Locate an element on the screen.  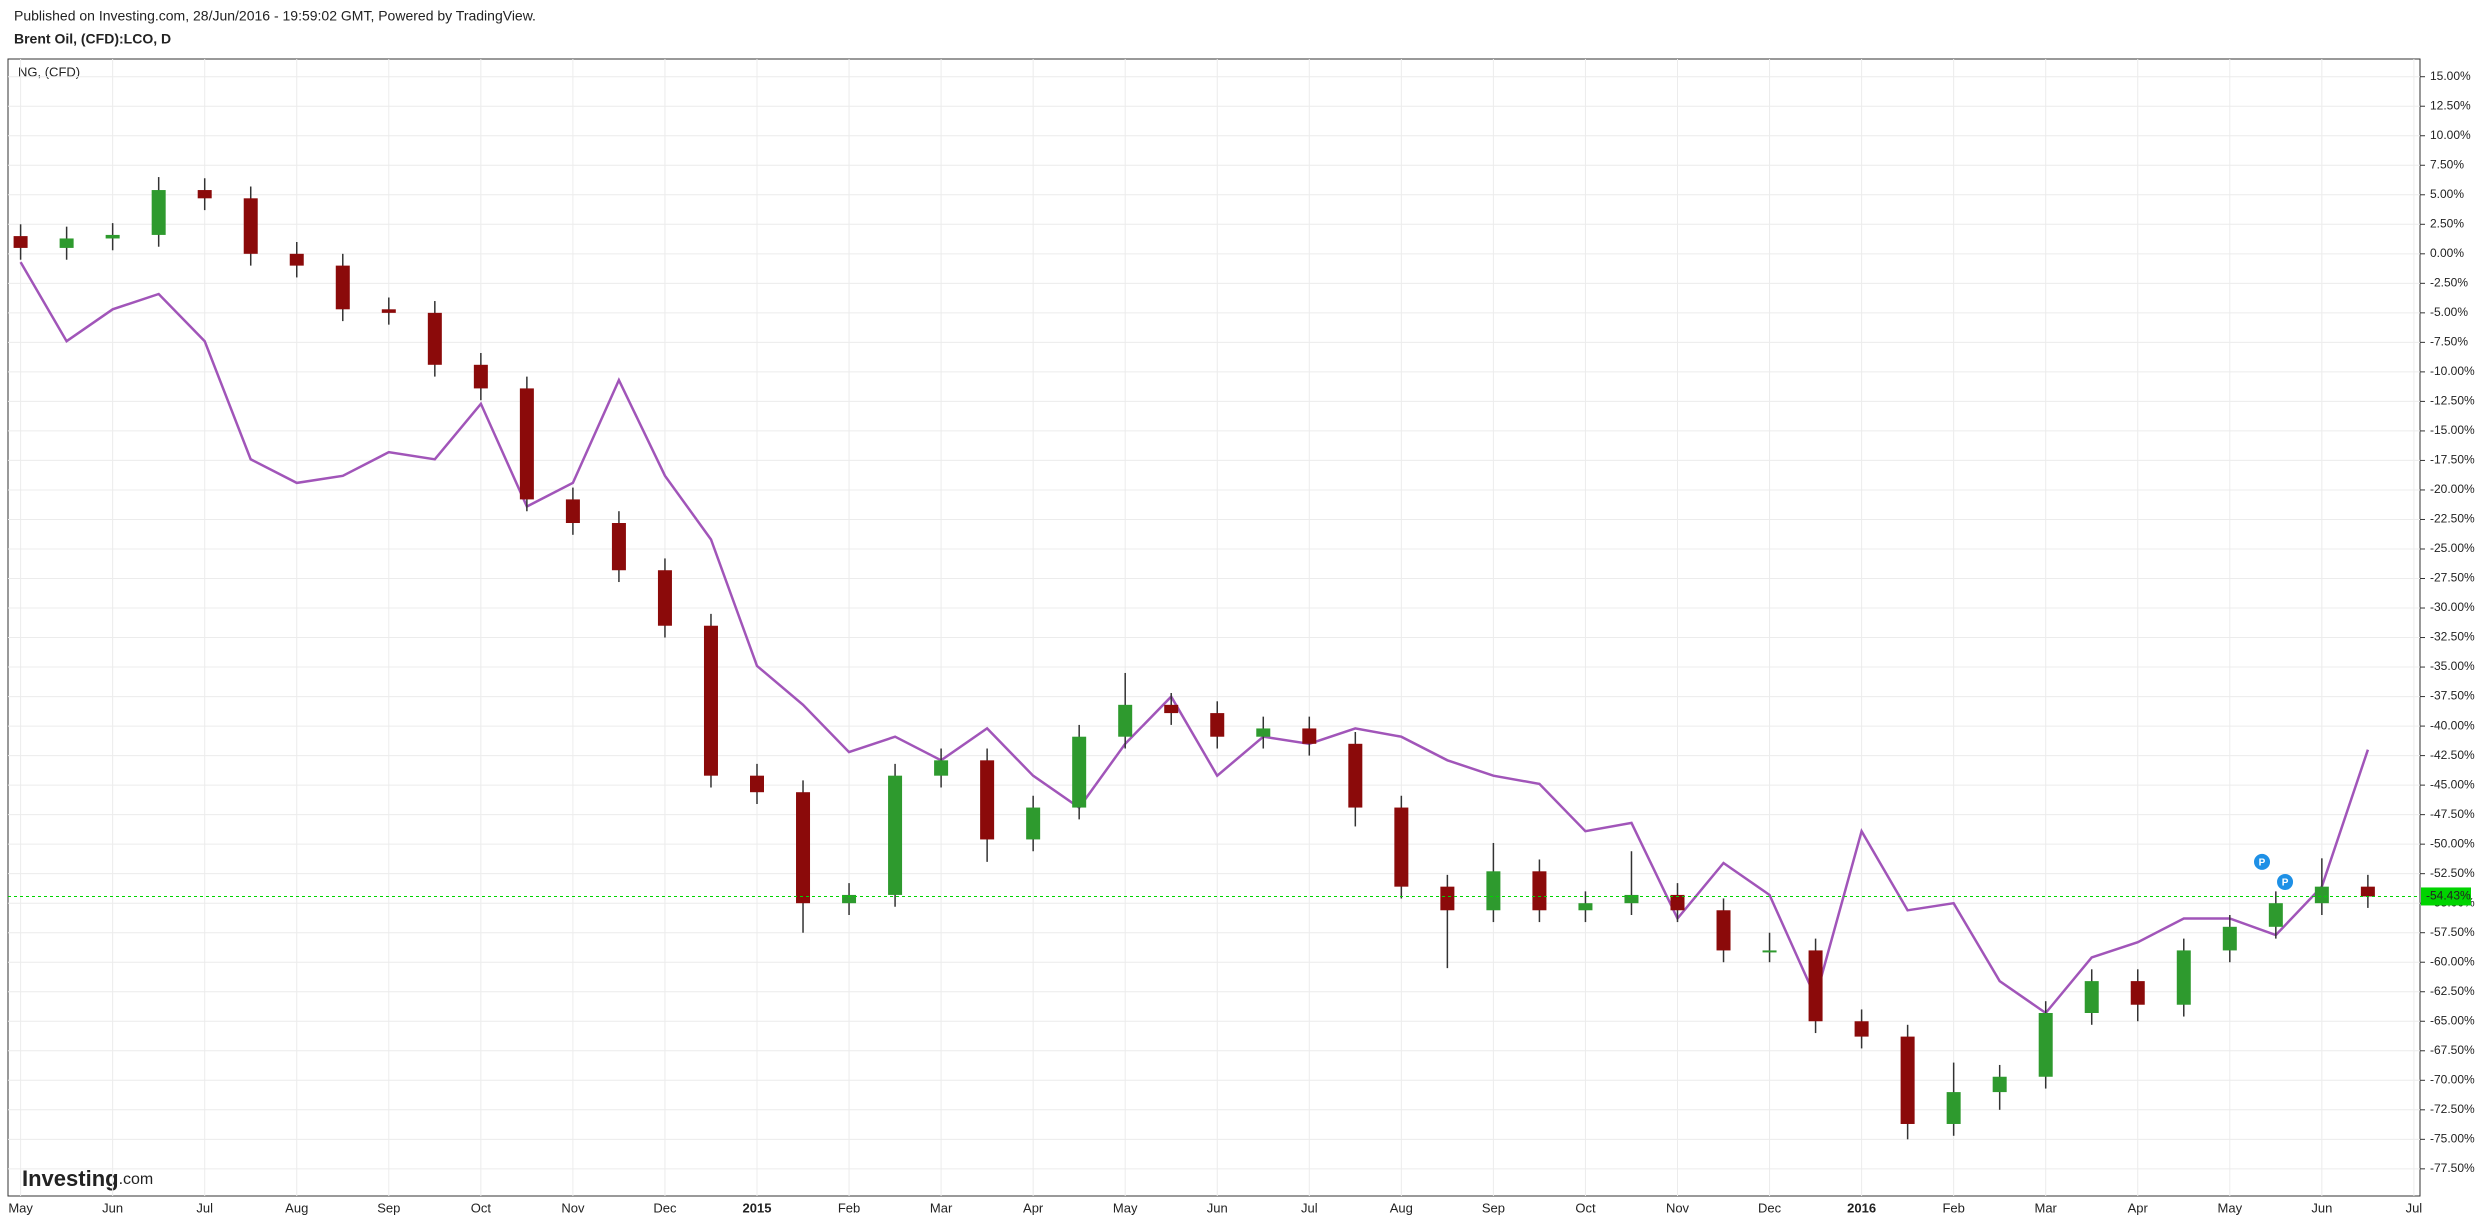
y-tick-label: -32.50% is located at coordinates (2452, 637).